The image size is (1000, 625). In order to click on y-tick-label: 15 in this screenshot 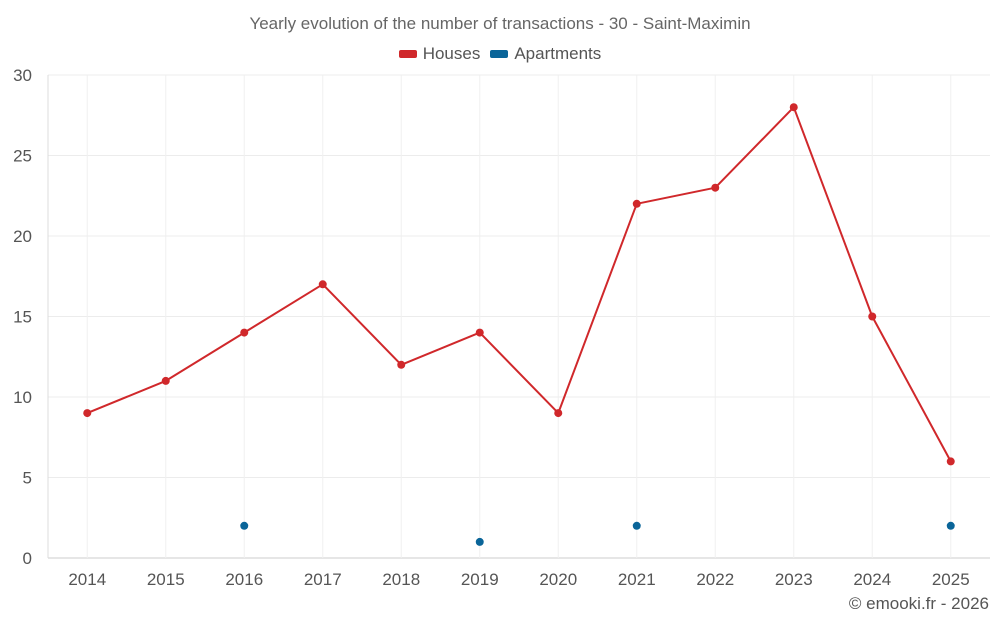, I will do `click(22, 317)`.